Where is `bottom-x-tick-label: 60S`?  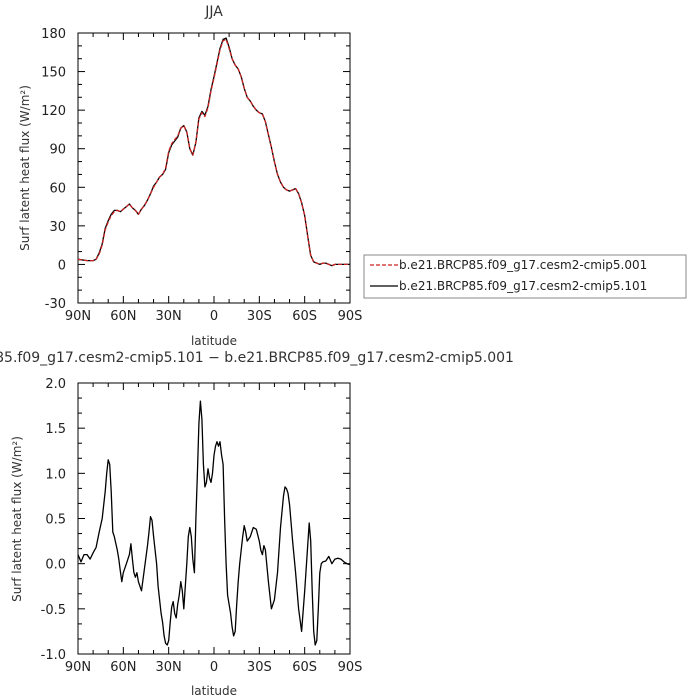 bottom-x-tick-label: 60S is located at coordinates (304, 667).